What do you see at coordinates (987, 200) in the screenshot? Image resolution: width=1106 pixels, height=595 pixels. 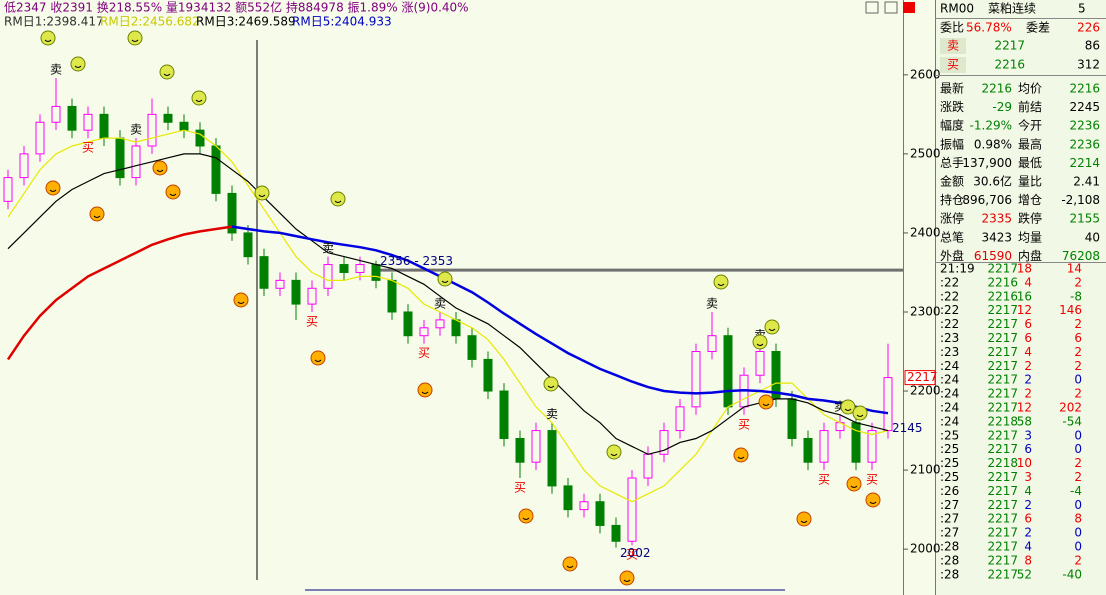 I see `stat-value: 896,706` at bounding box center [987, 200].